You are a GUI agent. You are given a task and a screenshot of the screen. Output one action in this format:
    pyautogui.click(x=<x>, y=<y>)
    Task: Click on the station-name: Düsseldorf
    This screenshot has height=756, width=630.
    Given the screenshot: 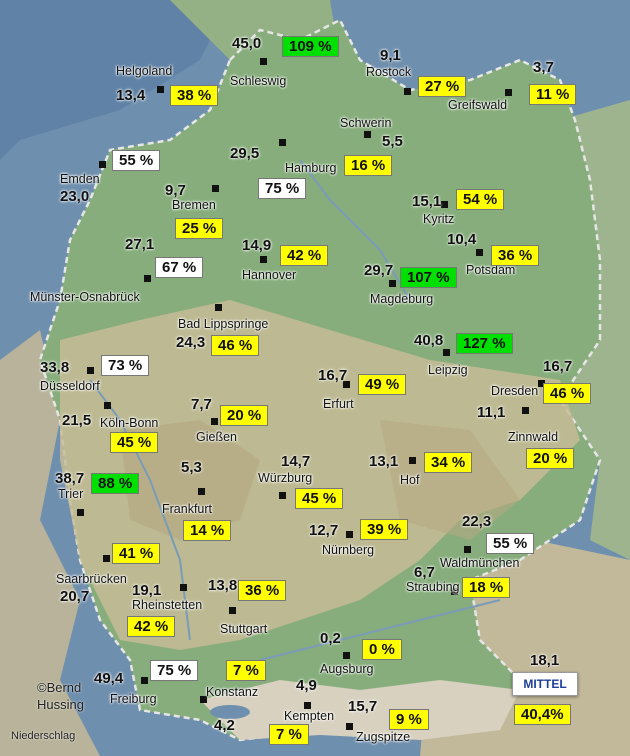 What is the action you would take?
    pyautogui.click(x=70, y=386)
    